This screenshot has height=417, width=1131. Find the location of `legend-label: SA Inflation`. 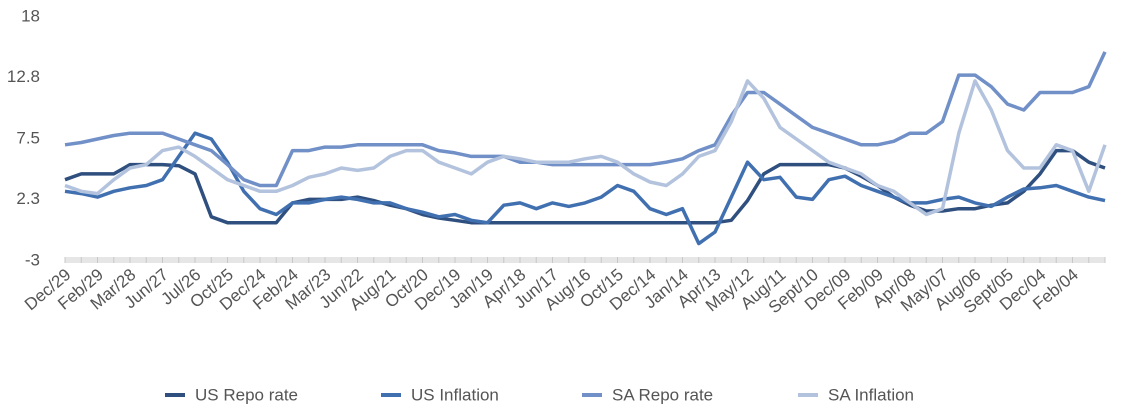

legend-label: SA Inflation is located at coordinates (871, 394).